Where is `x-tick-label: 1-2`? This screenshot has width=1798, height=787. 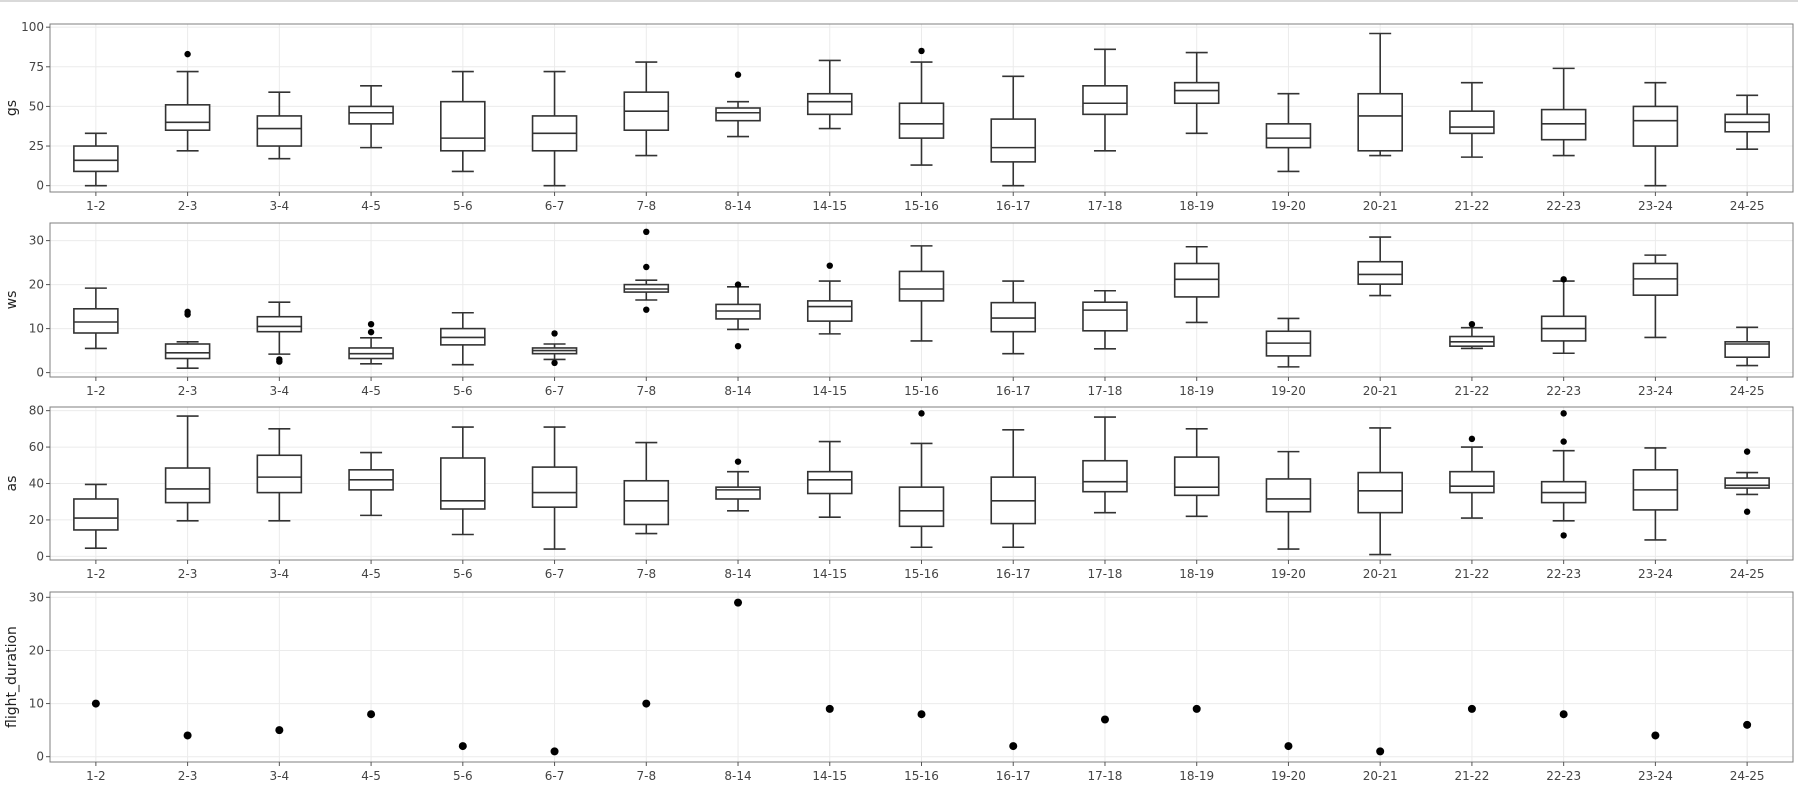
x-tick-label: 1-2 is located at coordinates (96, 574).